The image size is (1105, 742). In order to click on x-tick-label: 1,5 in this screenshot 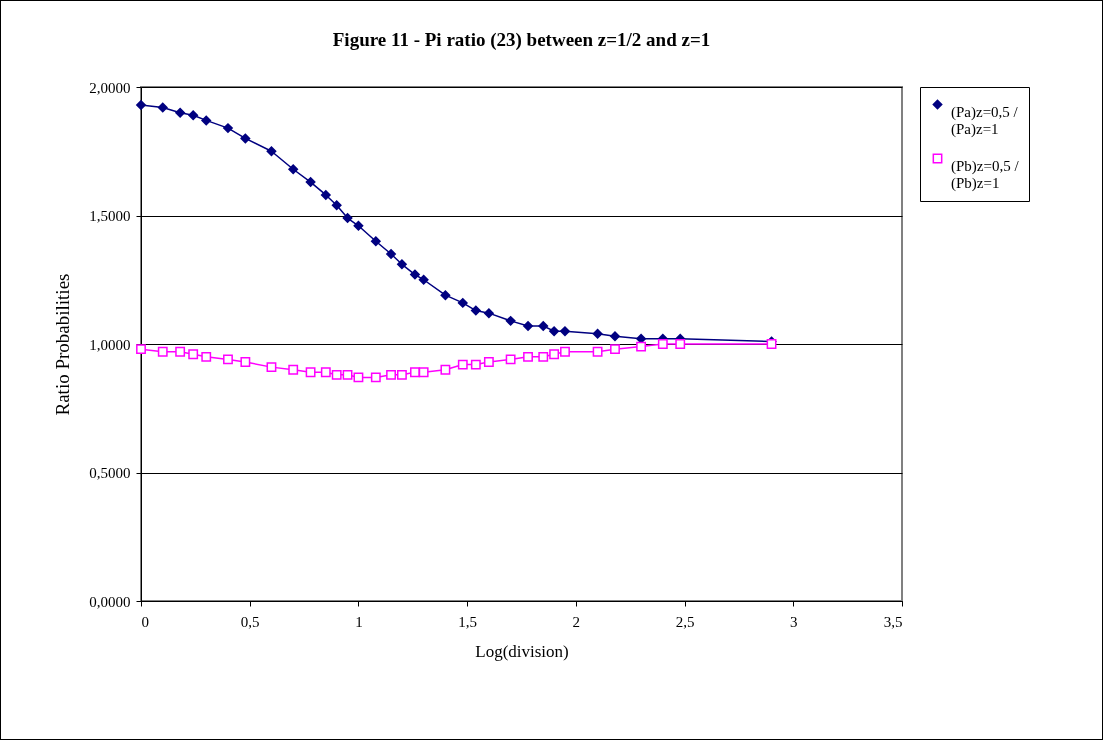, I will do `click(468, 621)`.